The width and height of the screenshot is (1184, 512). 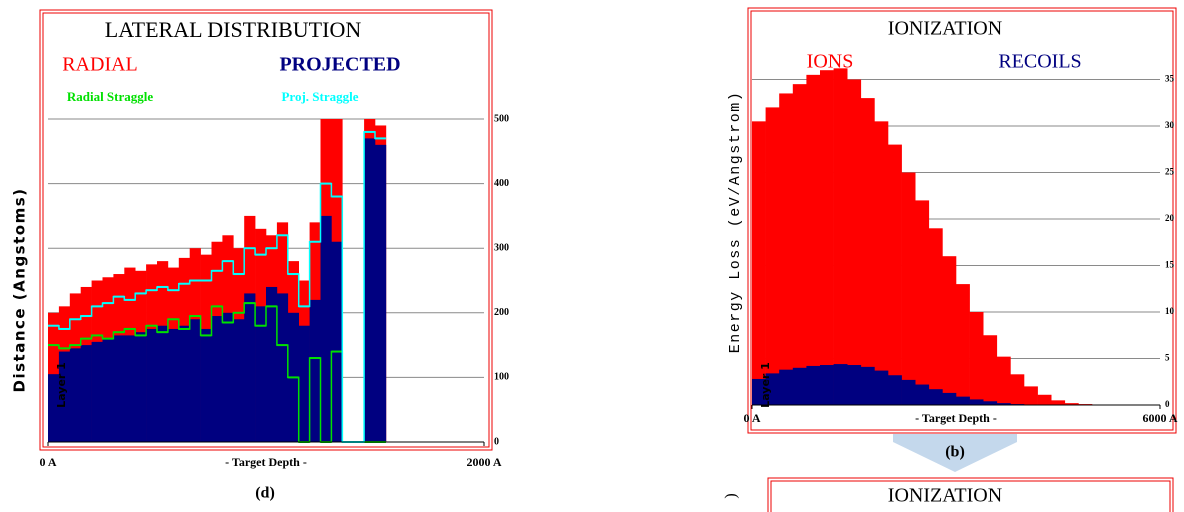 I want to click on y-tick-label: 30, so click(x=1170, y=125).